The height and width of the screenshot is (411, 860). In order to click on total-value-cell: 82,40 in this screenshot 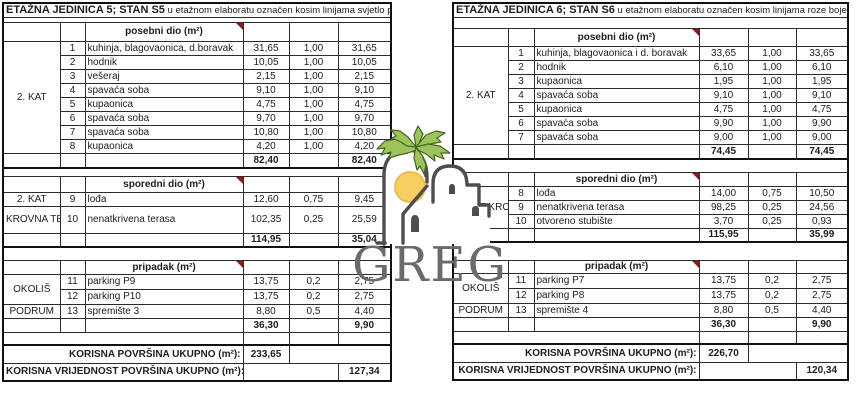, I will do `click(364, 161)`.